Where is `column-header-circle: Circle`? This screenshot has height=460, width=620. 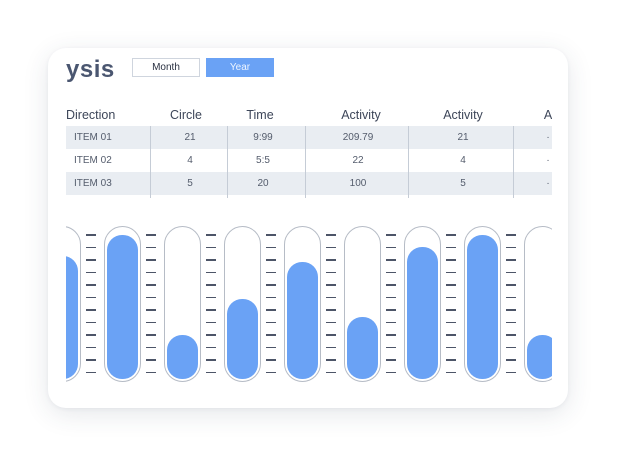 column-header-circle: Circle is located at coordinates (186, 115).